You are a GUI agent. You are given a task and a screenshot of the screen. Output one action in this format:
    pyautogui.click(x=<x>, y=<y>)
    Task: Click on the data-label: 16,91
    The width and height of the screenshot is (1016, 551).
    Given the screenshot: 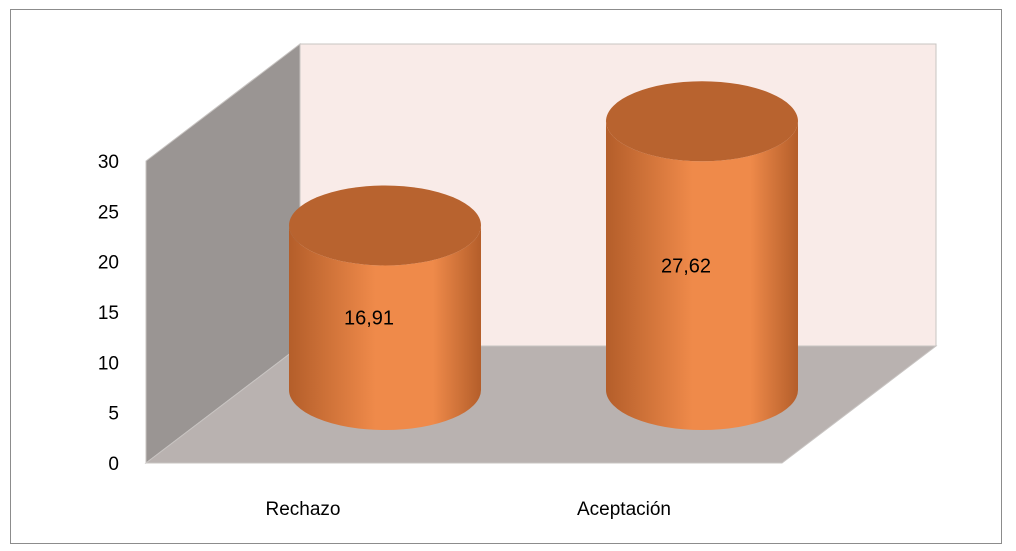 What is the action you would take?
    pyautogui.click(x=369, y=319)
    